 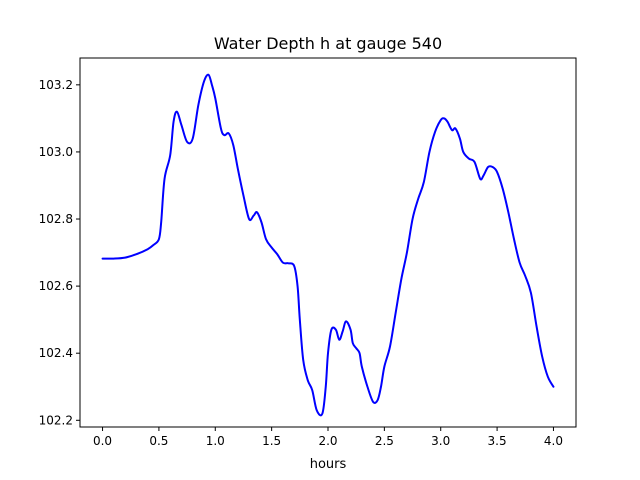 I want to click on y-tick-label: 102.2, so click(x=56, y=420).